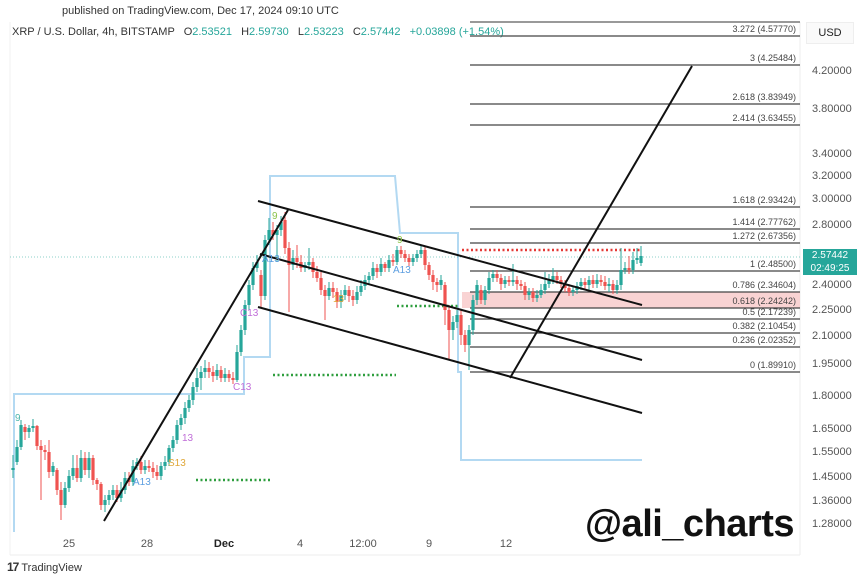 This screenshot has width=860, height=579. I want to click on trendline-channel-lower, so click(450, 360).